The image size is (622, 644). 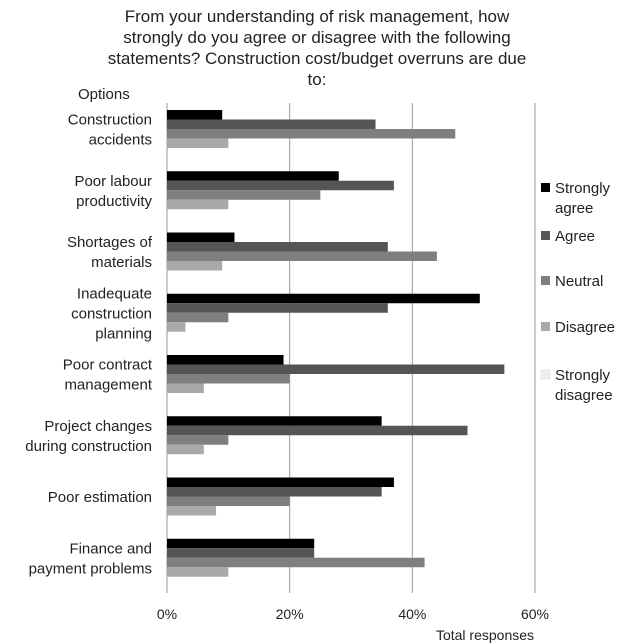 What do you see at coordinates (123, 333) in the screenshot?
I see `category-label: planning` at bounding box center [123, 333].